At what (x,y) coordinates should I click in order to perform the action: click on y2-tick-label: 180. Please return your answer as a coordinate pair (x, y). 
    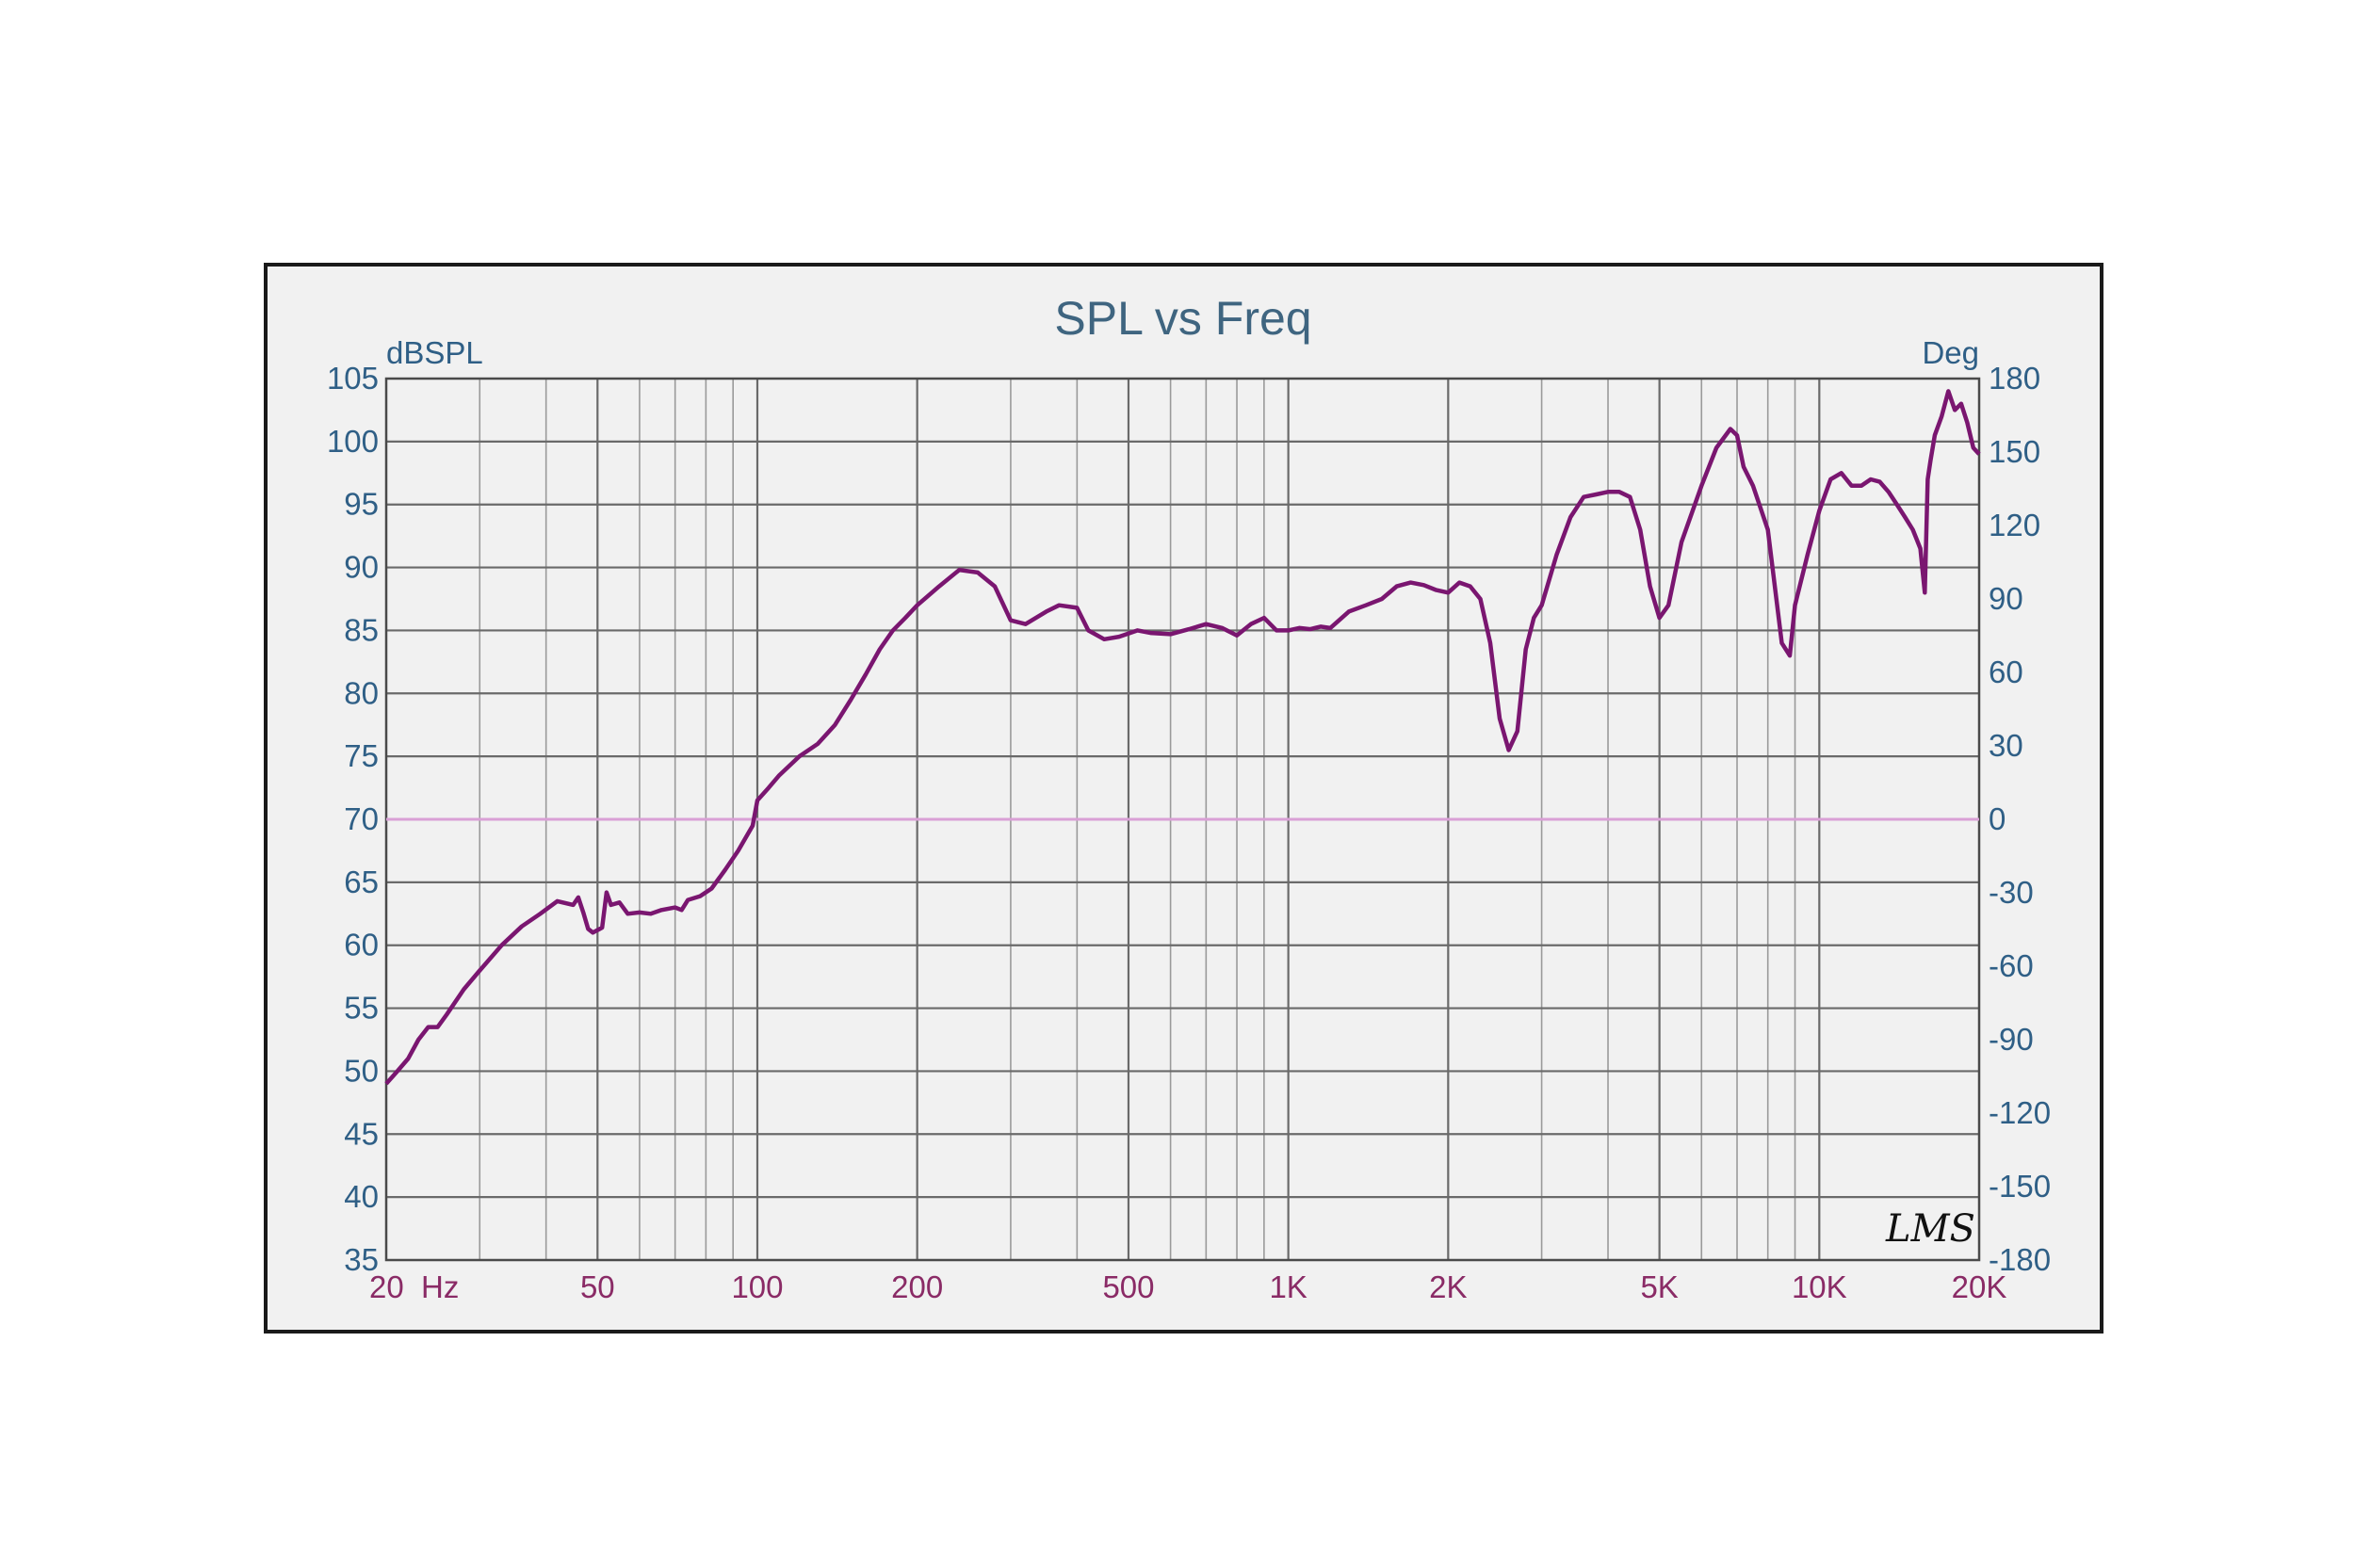
    Looking at the image, I should click on (2014, 378).